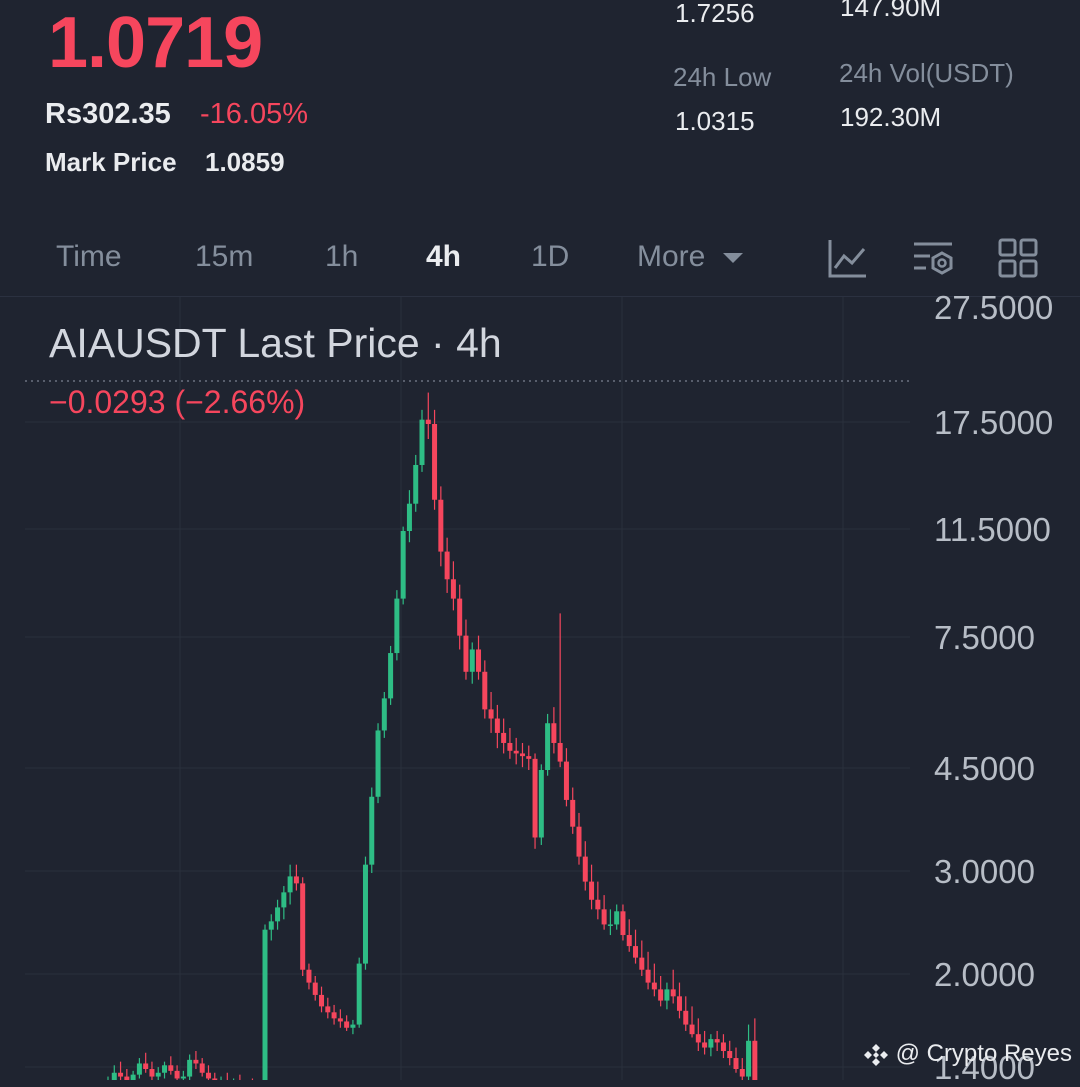 This screenshot has width=1080, height=1087. What do you see at coordinates (550, 256) in the screenshot?
I see `tab-1d: 1D` at bounding box center [550, 256].